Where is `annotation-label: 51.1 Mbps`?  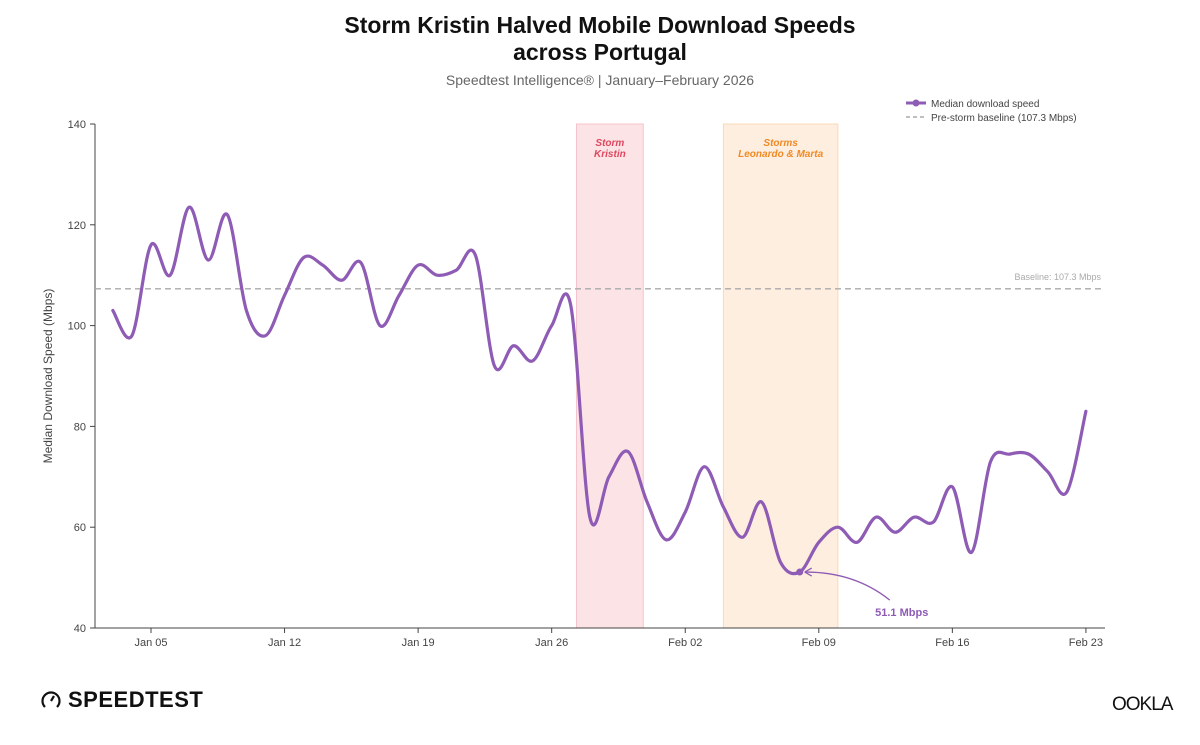 annotation-label: 51.1 Mbps is located at coordinates (901, 613).